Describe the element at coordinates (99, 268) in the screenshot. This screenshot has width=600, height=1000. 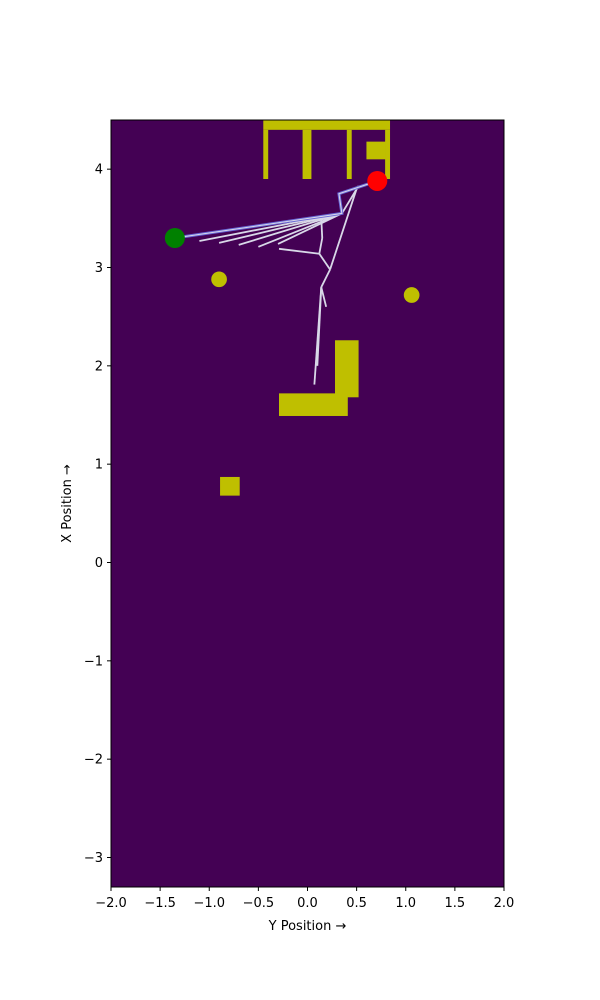
I see `y-tick-label: 3` at that location.